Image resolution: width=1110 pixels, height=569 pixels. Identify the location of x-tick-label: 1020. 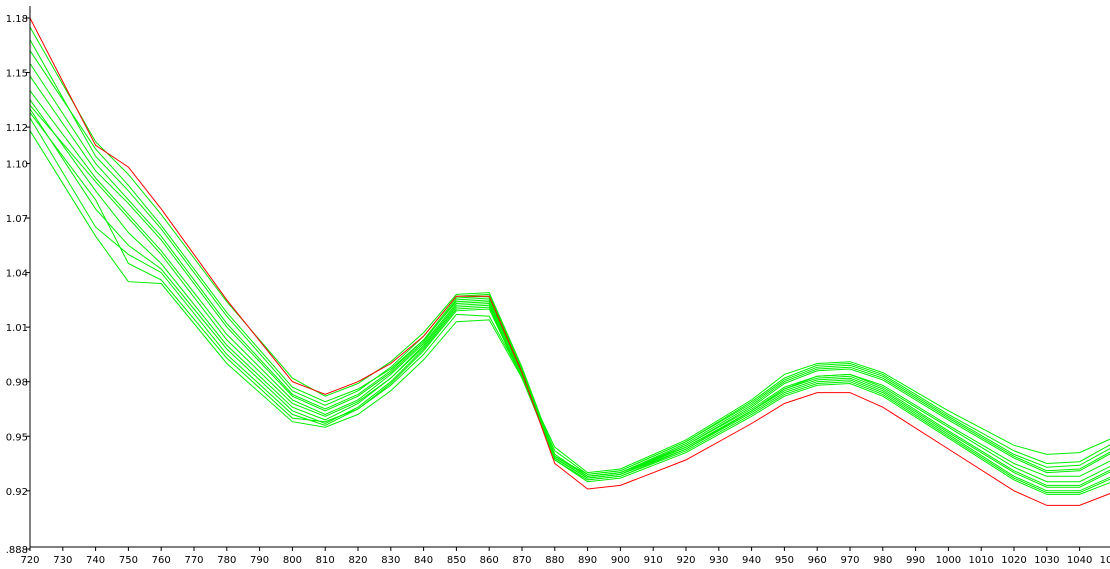
(1013, 560).